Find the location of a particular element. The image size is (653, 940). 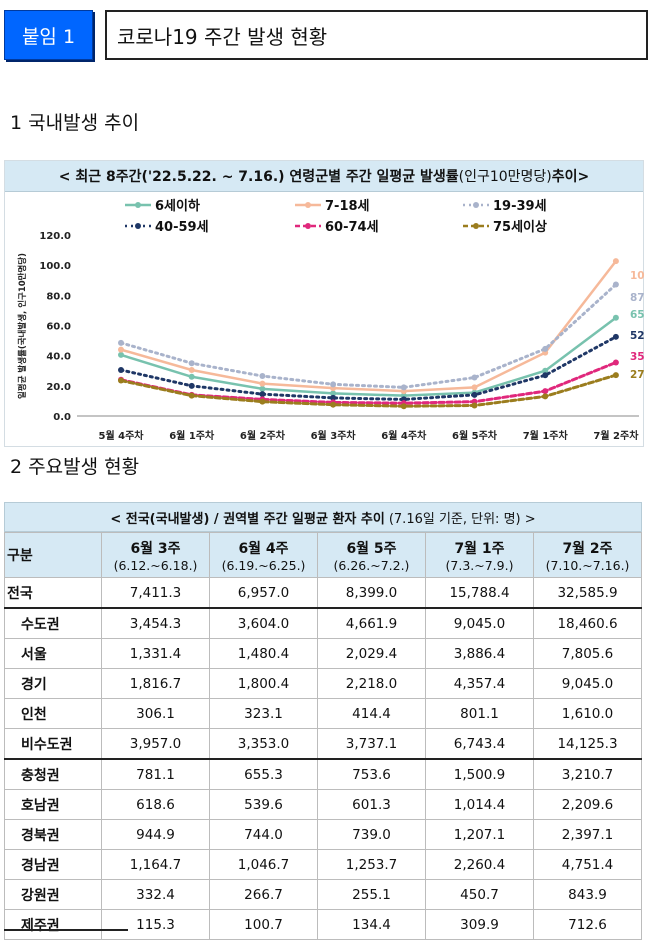

table-cell: 655.3 is located at coordinates (263, 774).